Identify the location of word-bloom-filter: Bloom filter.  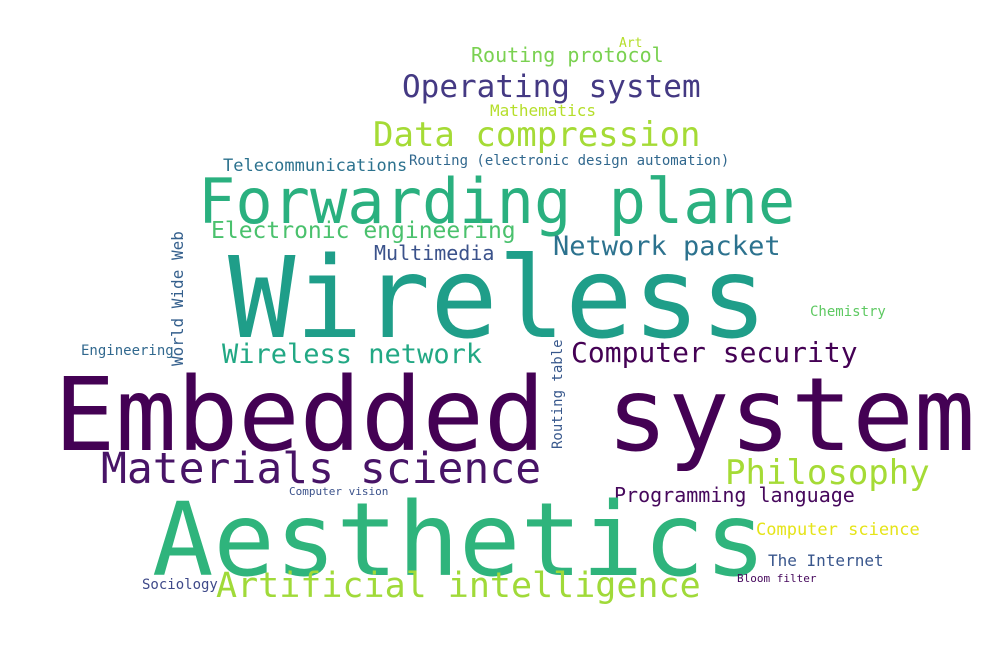
(777, 578).